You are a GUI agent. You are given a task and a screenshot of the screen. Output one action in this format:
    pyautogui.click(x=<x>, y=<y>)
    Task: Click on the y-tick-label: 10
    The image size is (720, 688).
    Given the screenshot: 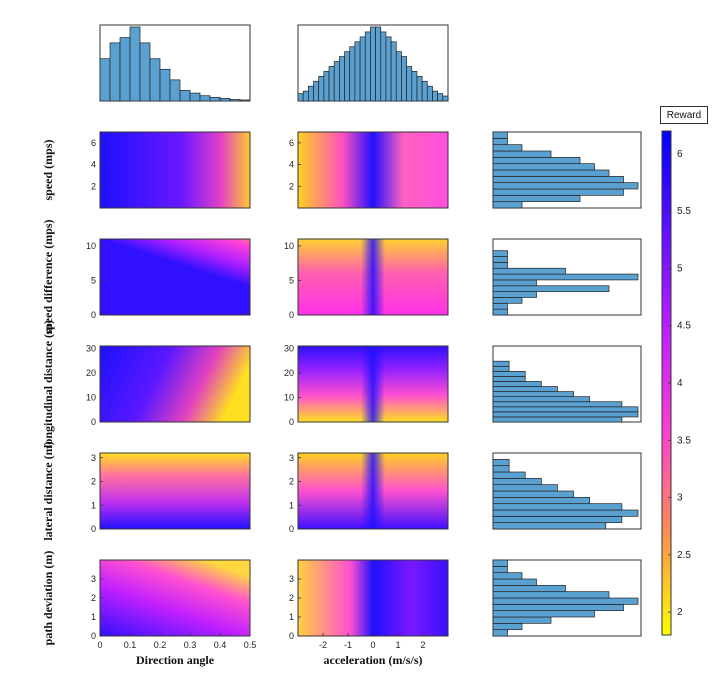 What is the action you would take?
    pyautogui.click(x=289, y=246)
    